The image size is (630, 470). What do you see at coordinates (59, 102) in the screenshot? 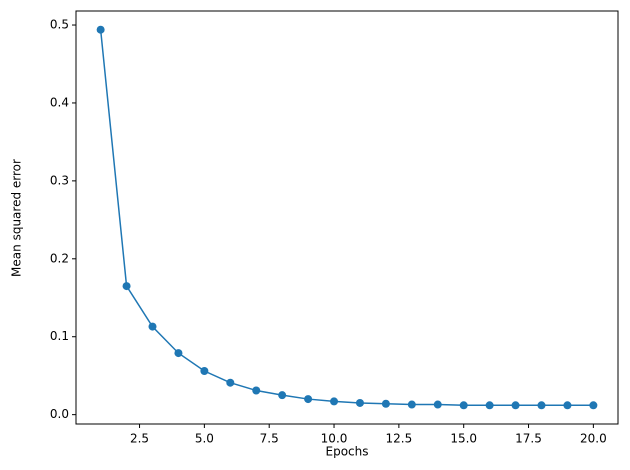
I see `y-tick-label: 0.4` at bounding box center [59, 102].